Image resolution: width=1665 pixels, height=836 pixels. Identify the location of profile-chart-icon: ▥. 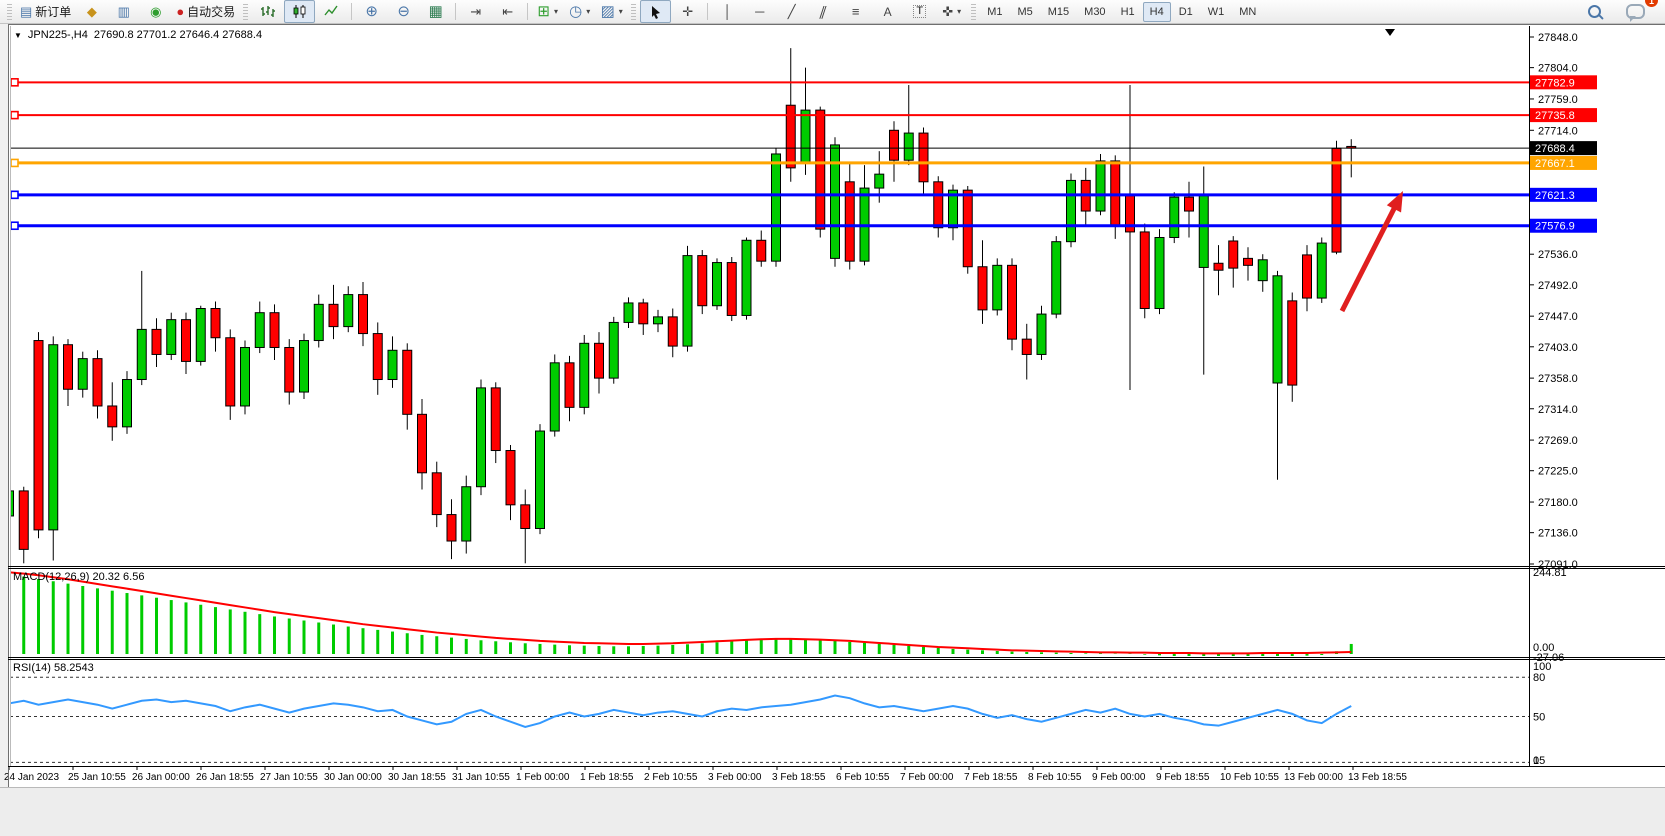
(123, 11).